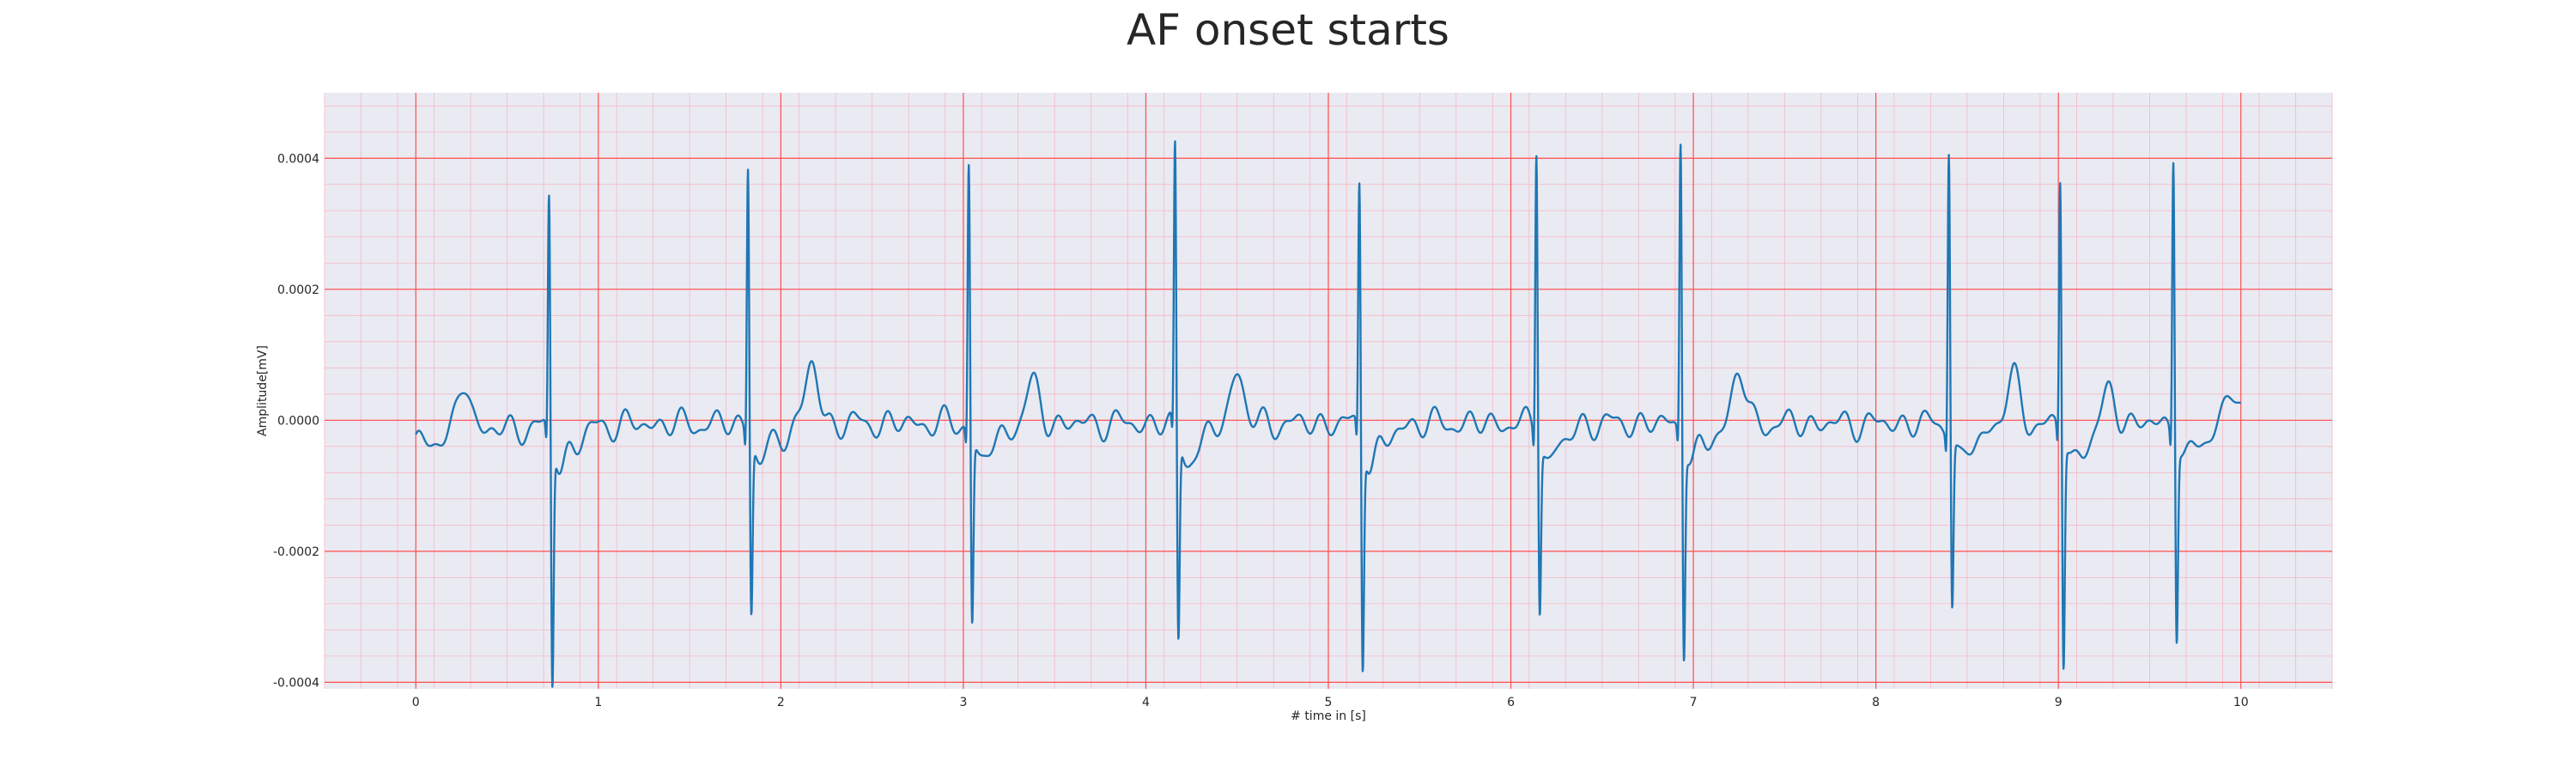 This screenshot has height=773, width=2576. I want to click on x-tick-label: 5, so click(1329, 702).